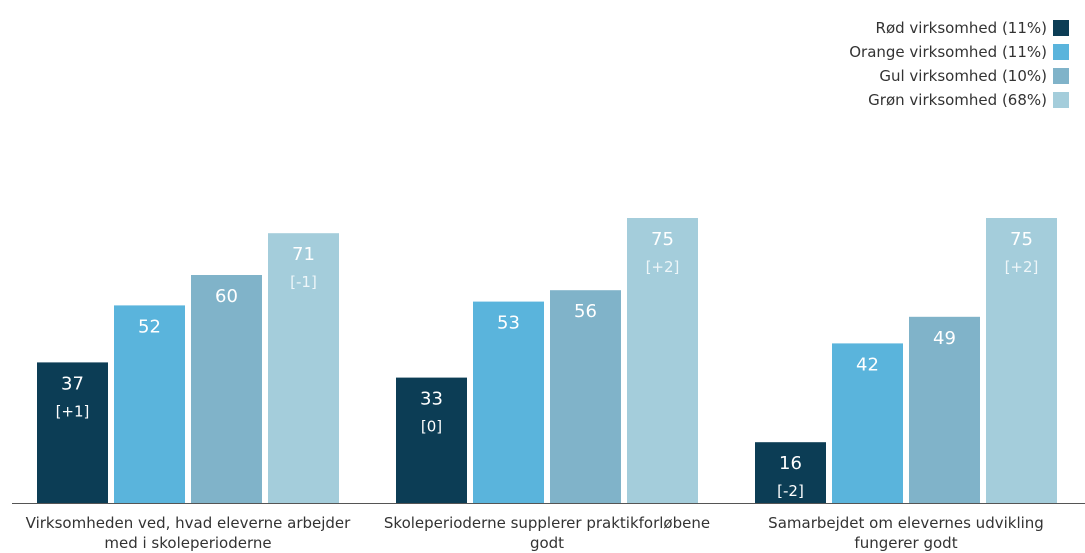  Describe the element at coordinates (431, 427) in the screenshot. I see `change-label-roed-1: [0]` at that location.